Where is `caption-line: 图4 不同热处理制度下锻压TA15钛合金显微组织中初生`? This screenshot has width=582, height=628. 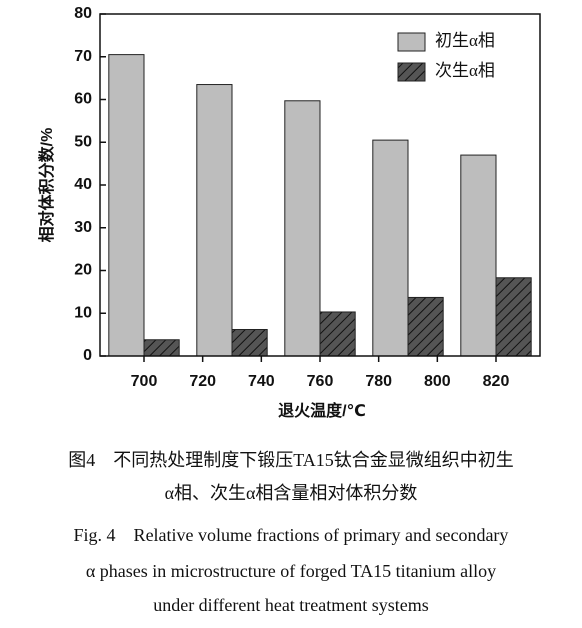 caption-line: 图4 不同热处理制度下锻压TA15钛合金显微组织中初生 is located at coordinates (291, 460).